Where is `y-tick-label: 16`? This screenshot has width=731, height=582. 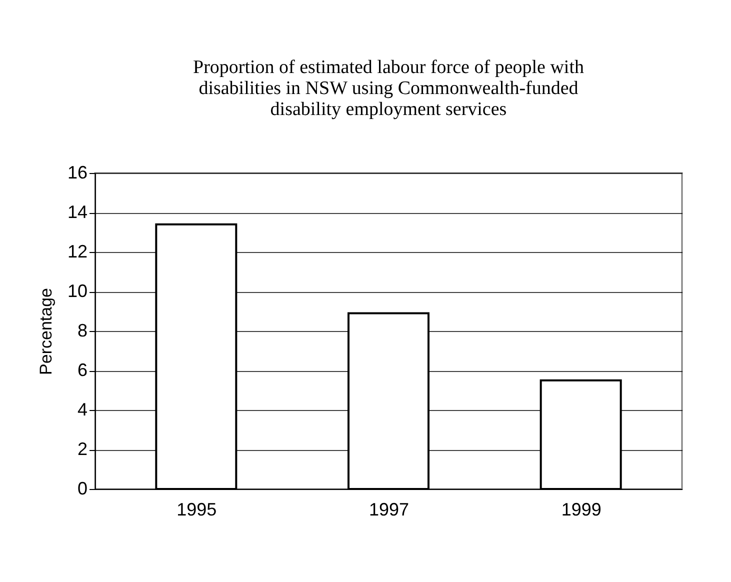
y-tick-label: 16 is located at coordinates (77, 172).